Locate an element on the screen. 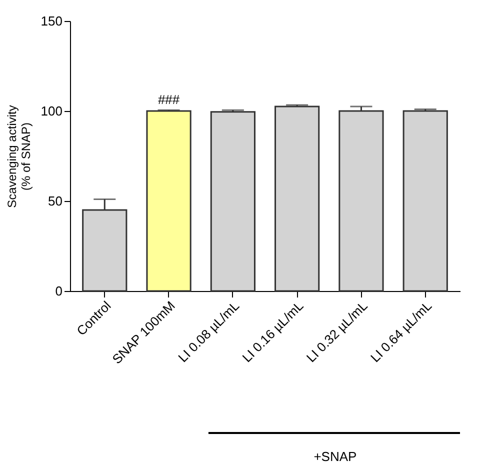  text: +SNAP is located at coordinates (335, 456).